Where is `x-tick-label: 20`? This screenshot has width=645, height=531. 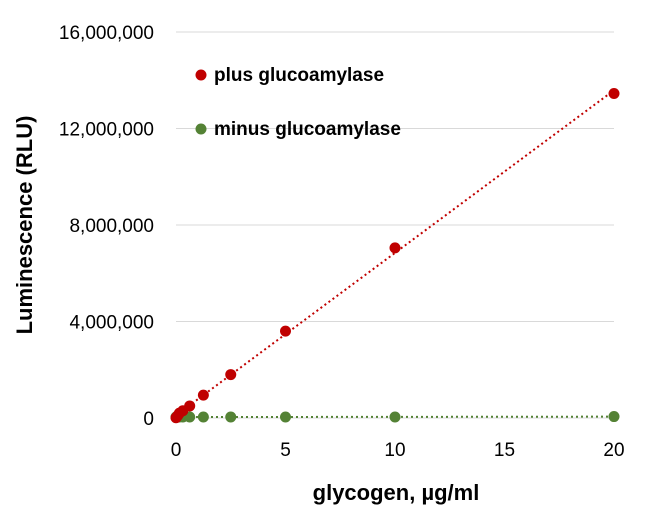
x-tick-label: 20 is located at coordinates (613, 450).